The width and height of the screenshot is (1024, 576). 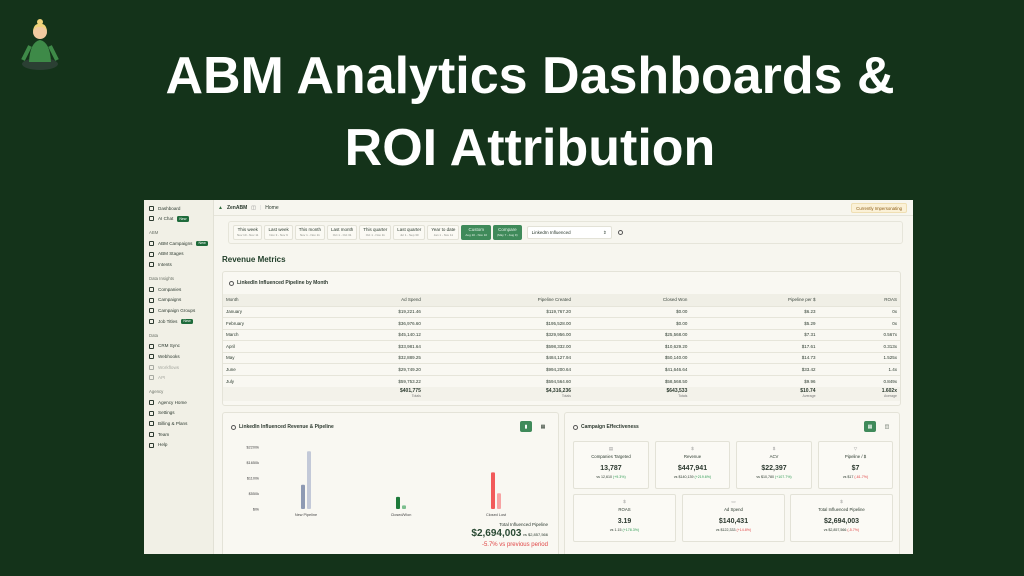 I want to click on impersonating-dropdown: Currently Impersonating, so click(x=879, y=208).